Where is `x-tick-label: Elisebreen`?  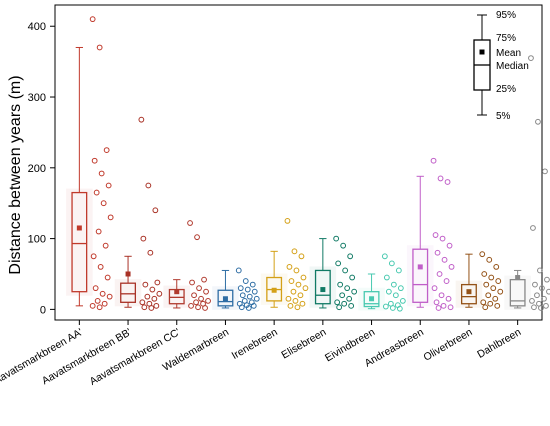 x-tick-label: Elisebreen is located at coordinates (303, 343).